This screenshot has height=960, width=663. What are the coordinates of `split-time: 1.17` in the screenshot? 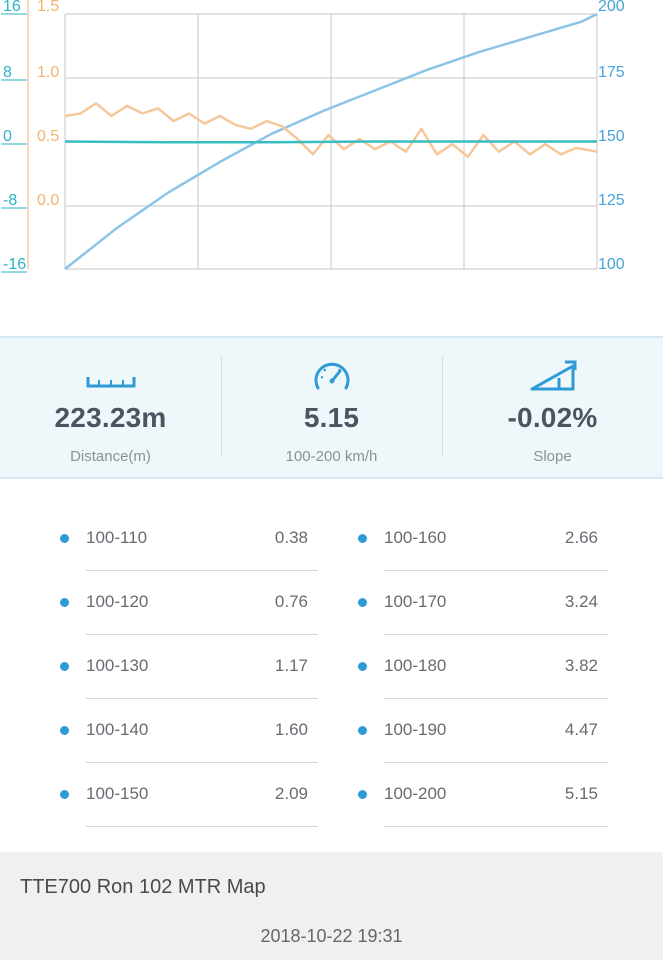 It's located at (291, 665).